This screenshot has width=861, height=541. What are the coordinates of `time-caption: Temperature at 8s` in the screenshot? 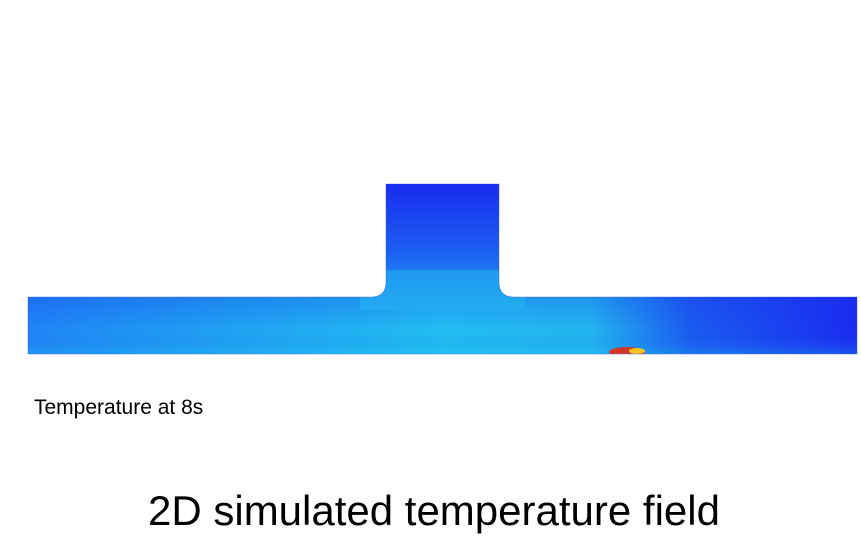 It's located at (119, 407).